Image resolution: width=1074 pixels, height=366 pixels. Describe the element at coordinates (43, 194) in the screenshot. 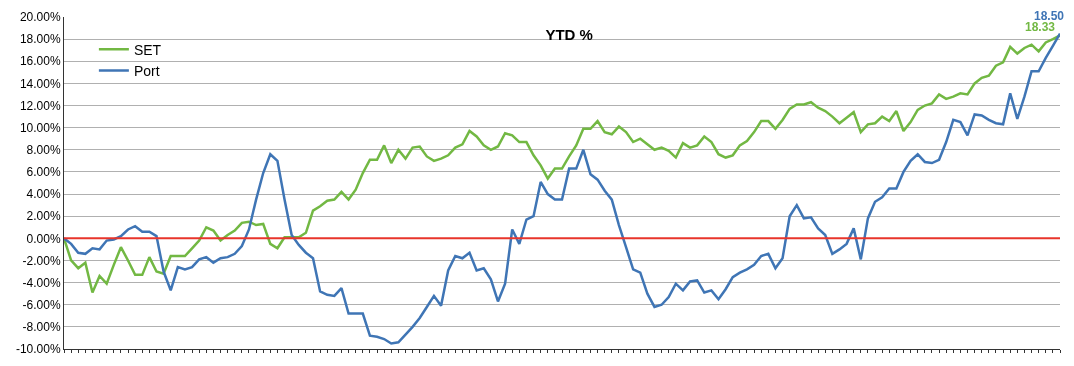

I see `y-tick-label: 4.00%` at that location.